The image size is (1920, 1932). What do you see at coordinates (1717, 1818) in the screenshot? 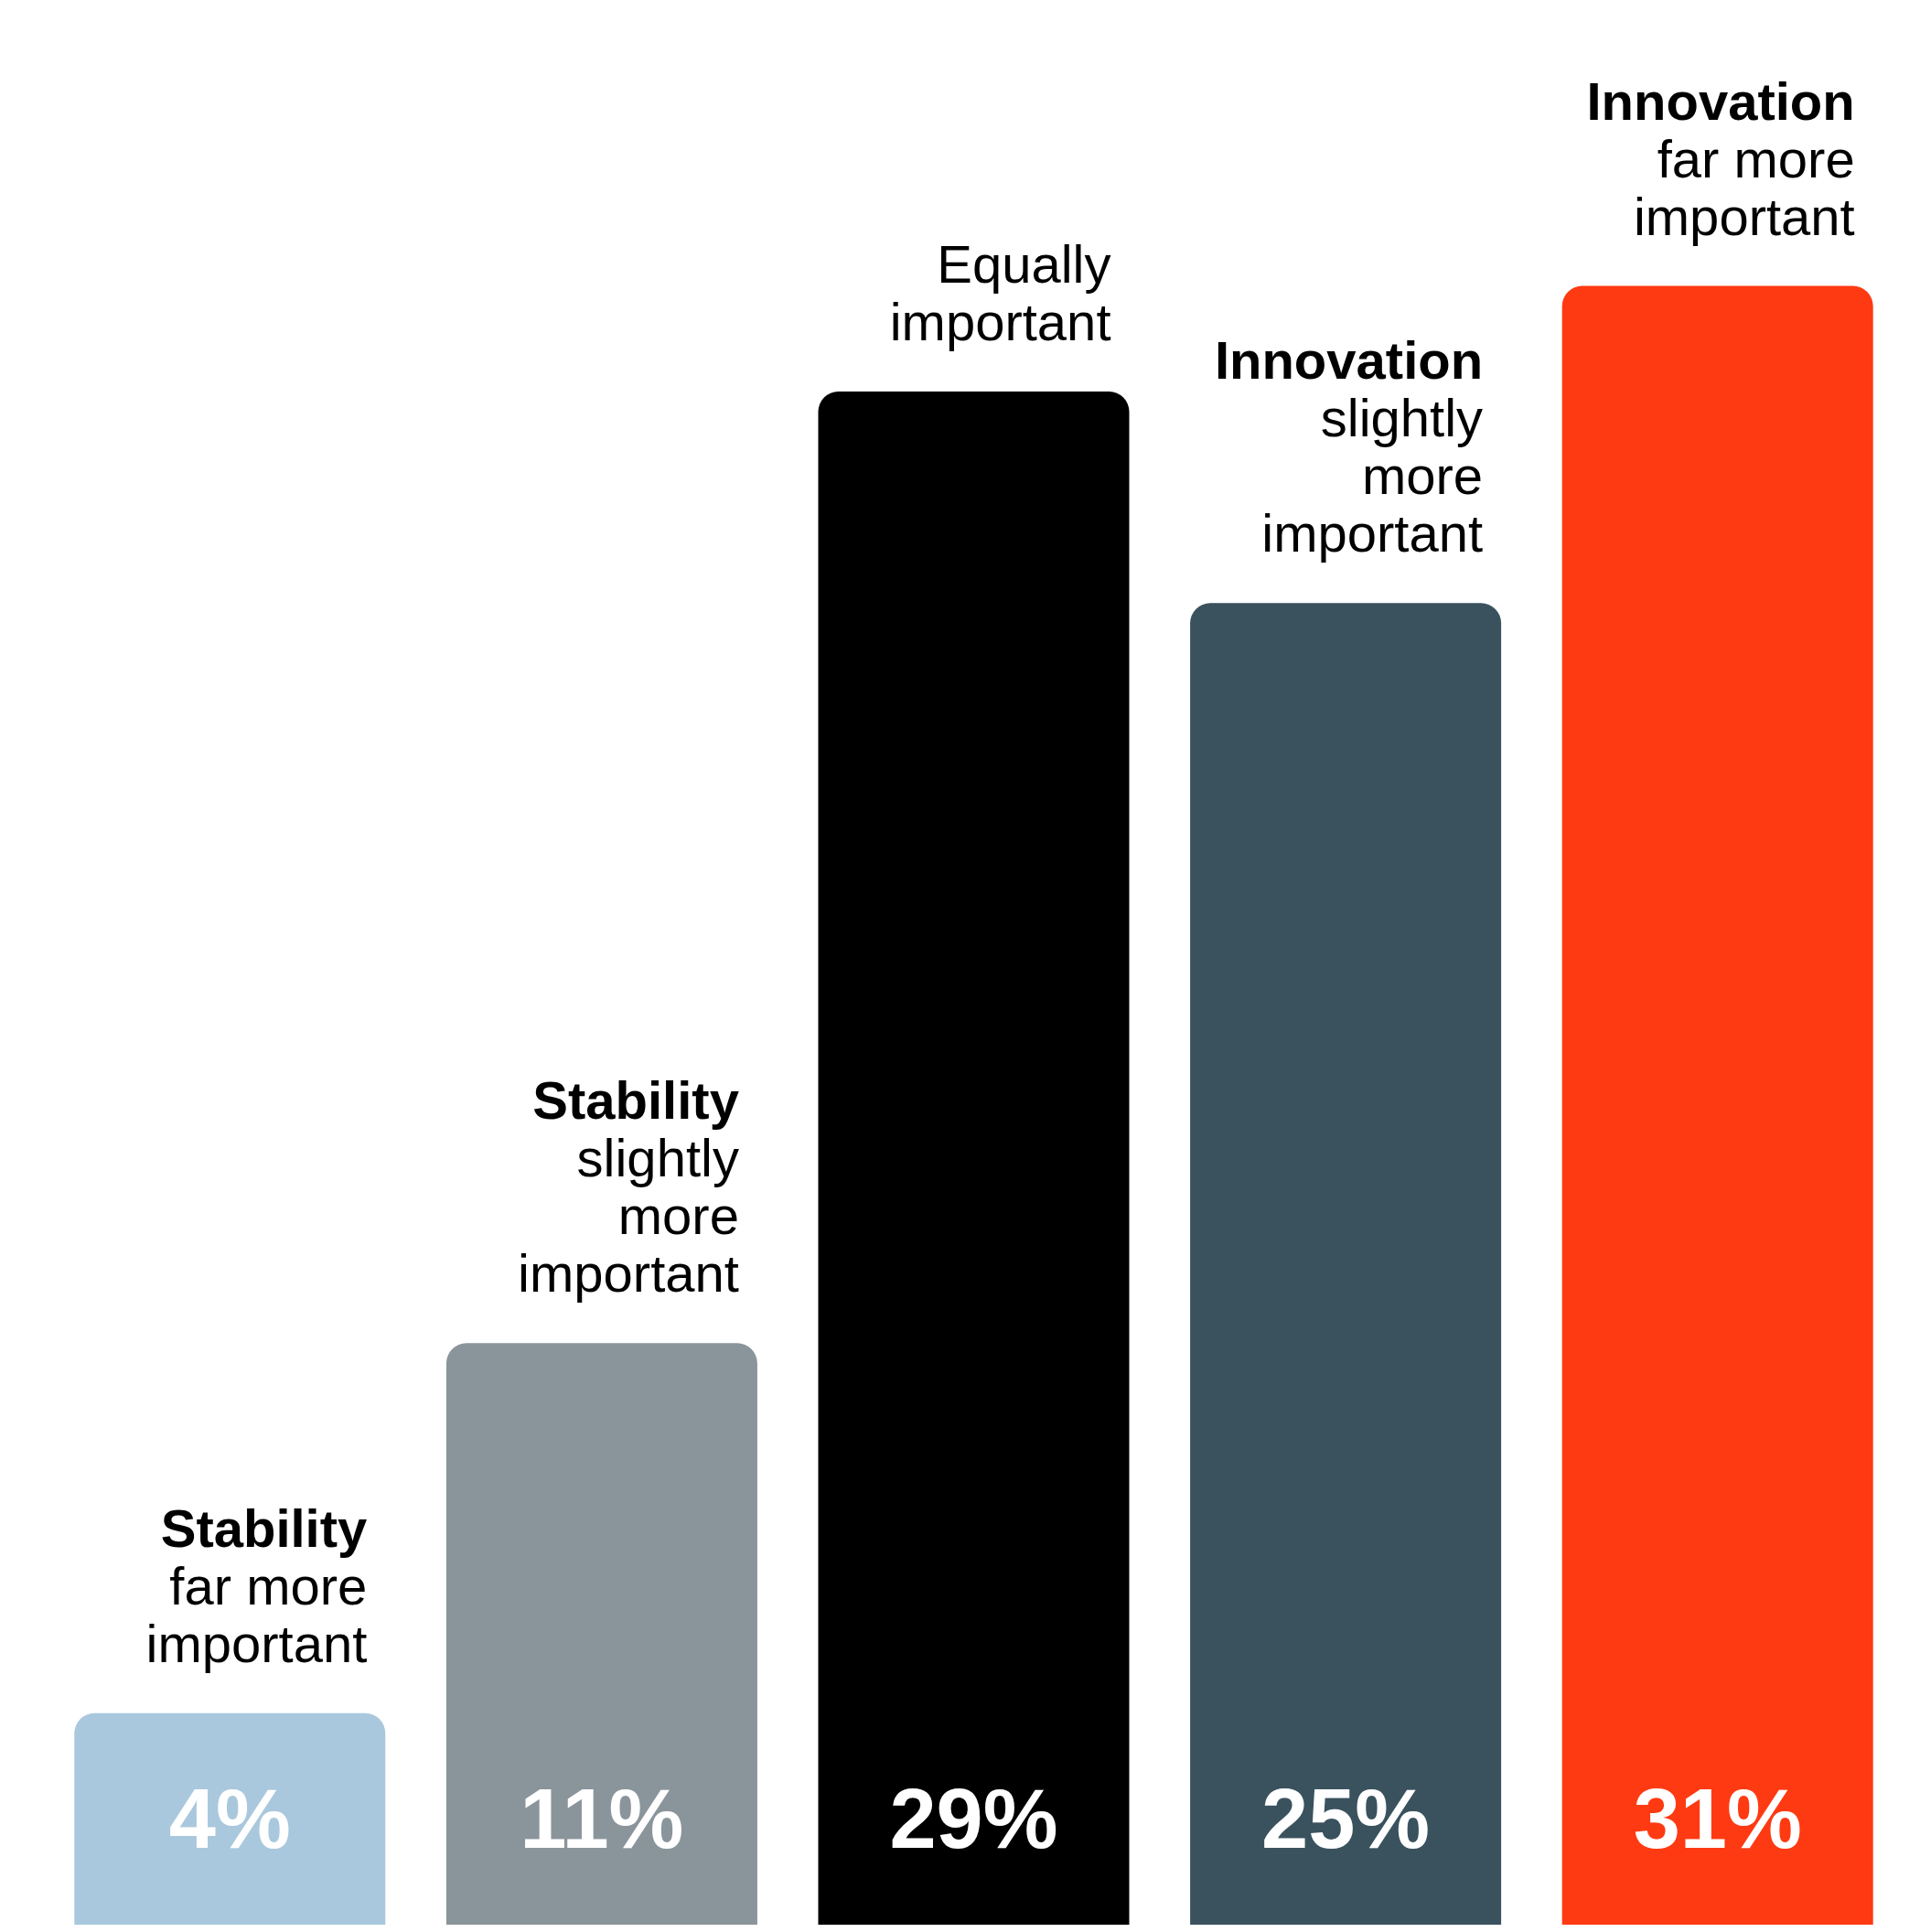
I see `data-label: 31%` at bounding box center [1717, 1818].